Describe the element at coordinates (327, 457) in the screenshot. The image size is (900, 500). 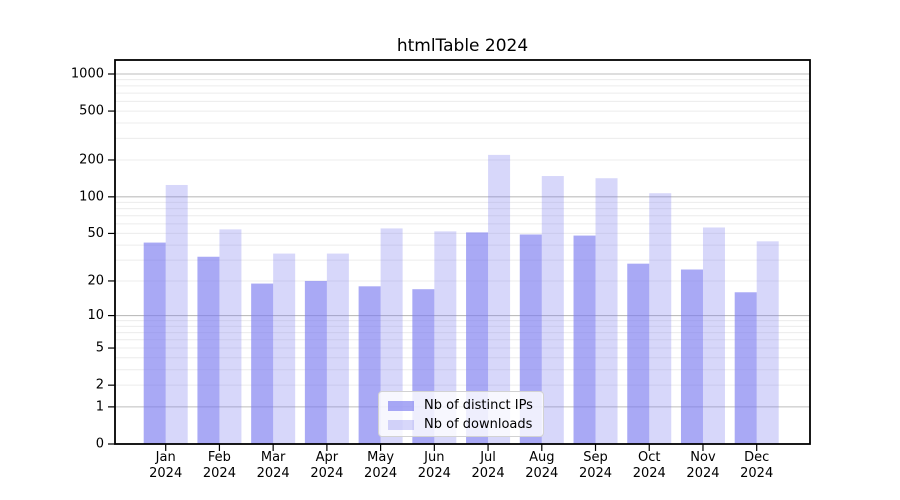
I see `x-tick-label-month: Apr` at that location.